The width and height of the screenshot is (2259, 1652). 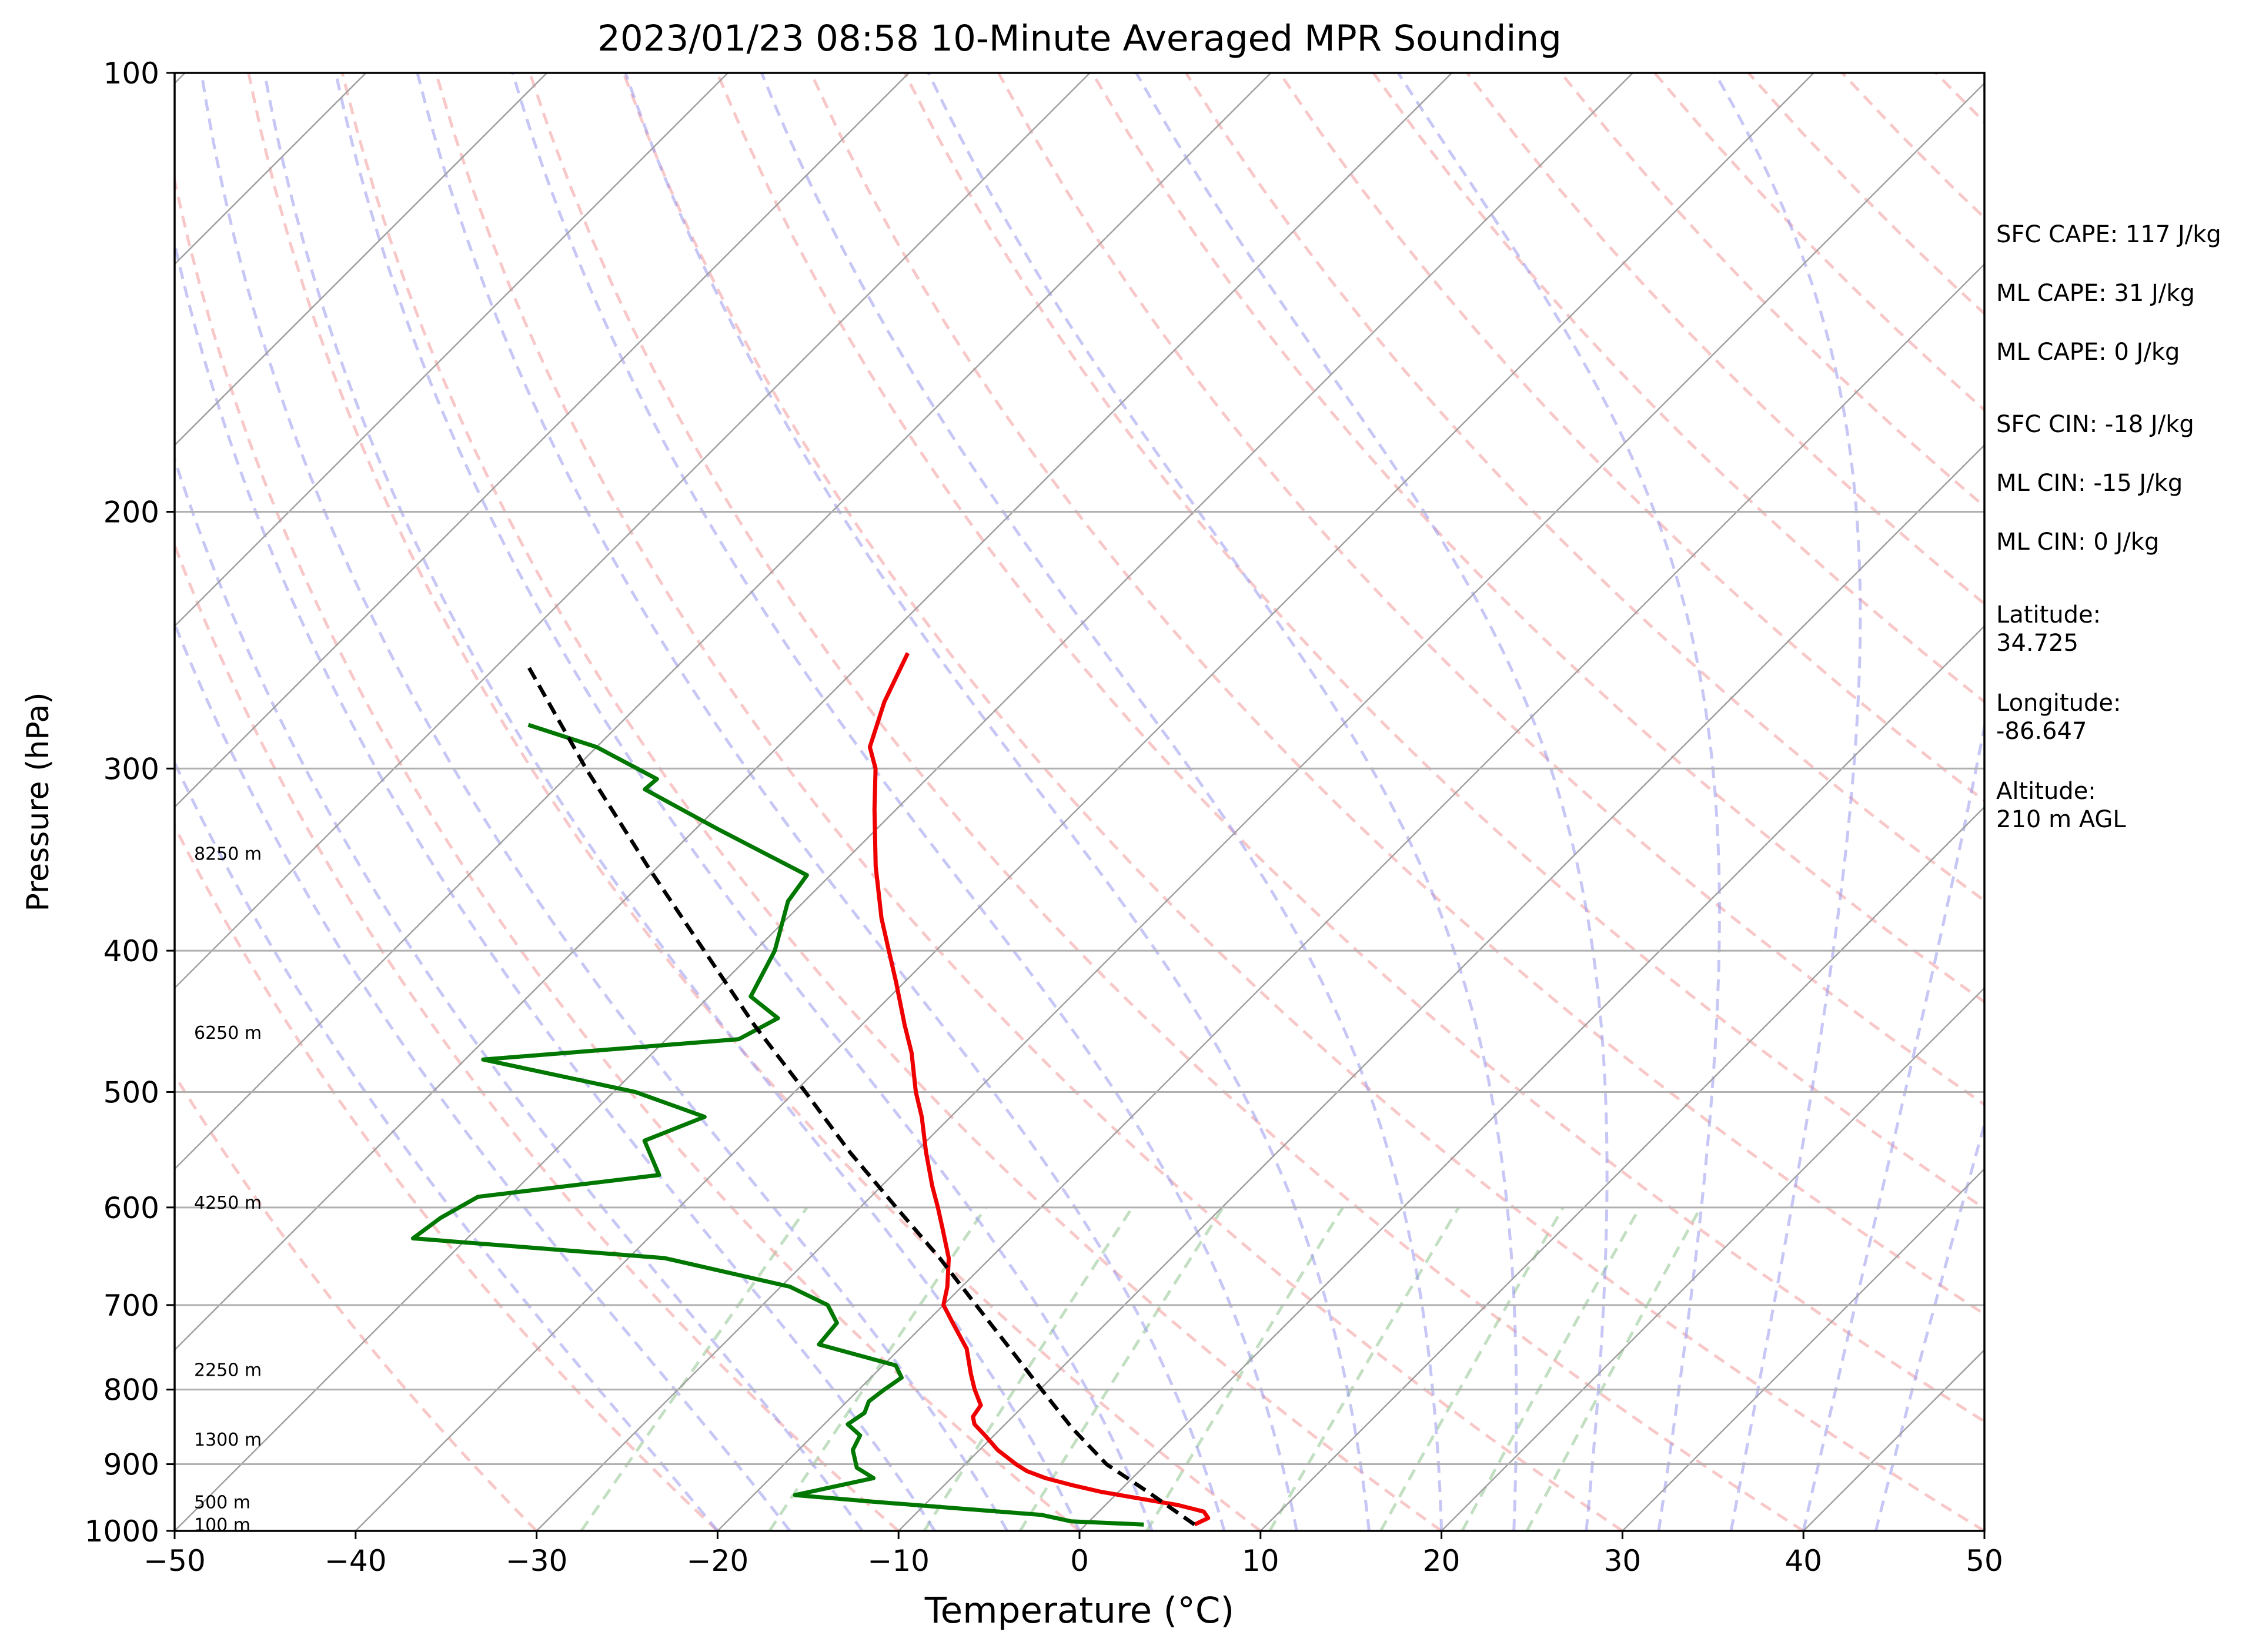 What do you see at coordinates (1039, 1089) in the screenshot?
I see `temperature-profile-line` at bounding box center [1039, 1089].